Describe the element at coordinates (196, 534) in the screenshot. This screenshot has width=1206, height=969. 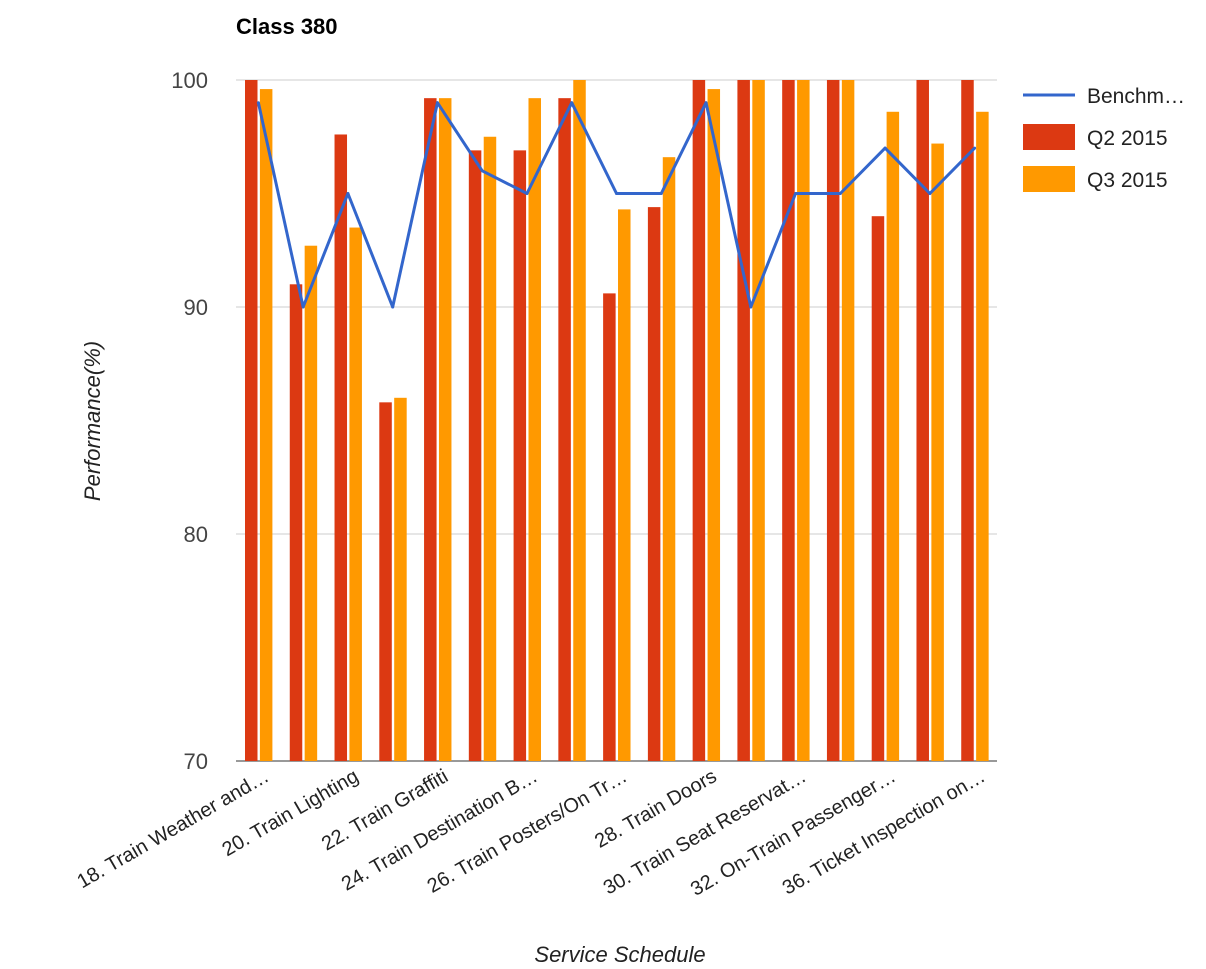
I see `y-tick-label: 80` at that location.